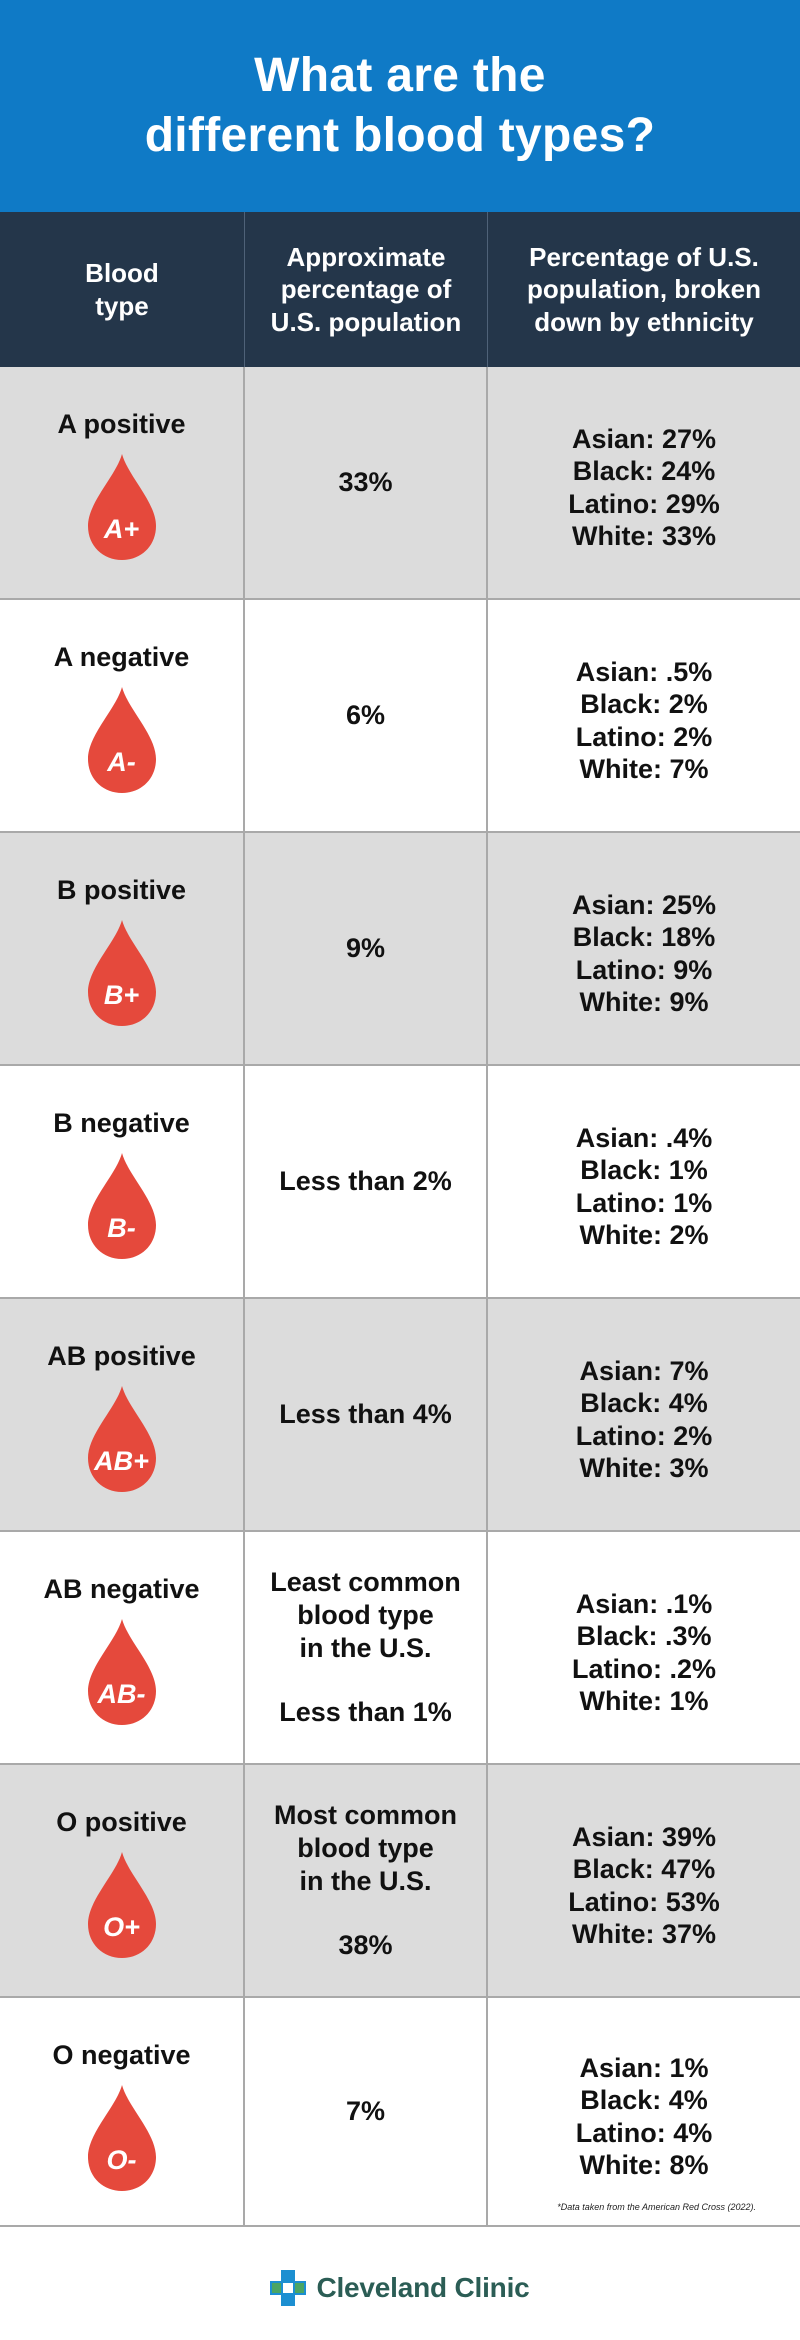 This screenshot has height=2340, width=800. What do you see at coordinates (121, 1461) in the screenshot?
I see `blood-drop-label: AB+` at bounding box center [121, 1461].